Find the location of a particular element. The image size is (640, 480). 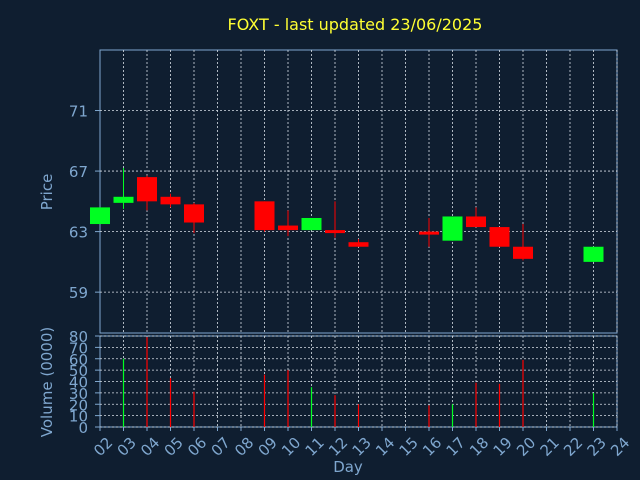

x-tick-label: 08 is located at coordinates (244, 447).